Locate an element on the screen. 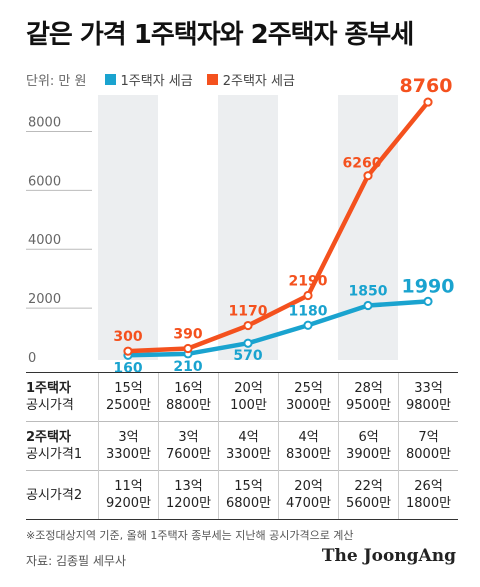 Image resolution: width=480 pixels, height=587 pixels. data-label: 1170 is located at coordinates (248, 312).